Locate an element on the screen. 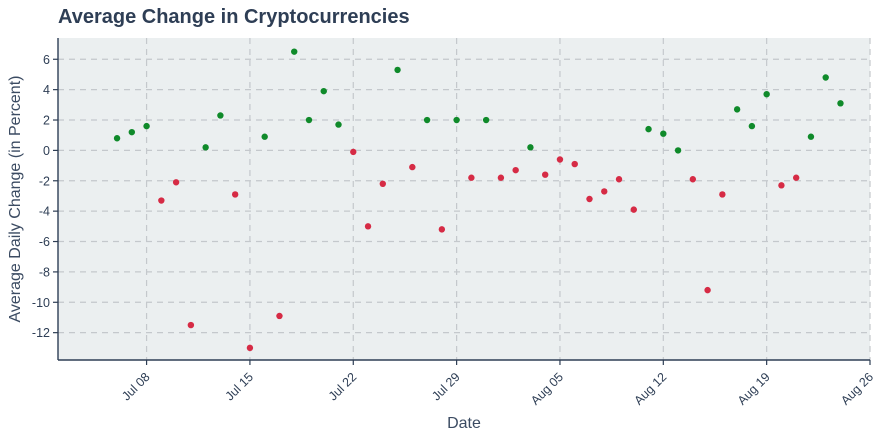  y-tick-label: 2 is located at coordinates (46, 121).